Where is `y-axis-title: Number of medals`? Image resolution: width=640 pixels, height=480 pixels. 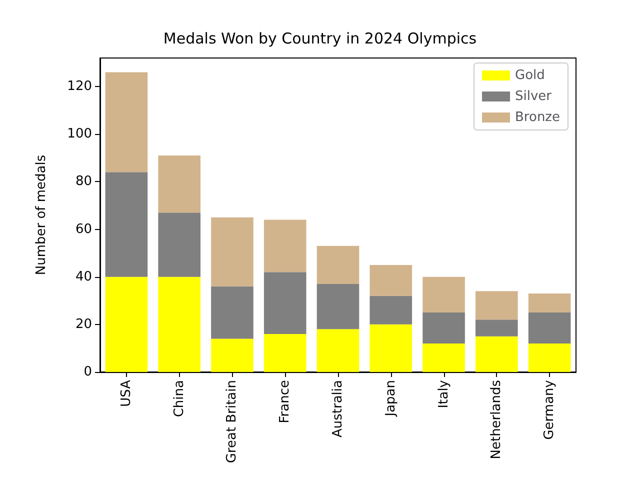
y-axis-title: Number of medals is located at coordinates (41, 215).